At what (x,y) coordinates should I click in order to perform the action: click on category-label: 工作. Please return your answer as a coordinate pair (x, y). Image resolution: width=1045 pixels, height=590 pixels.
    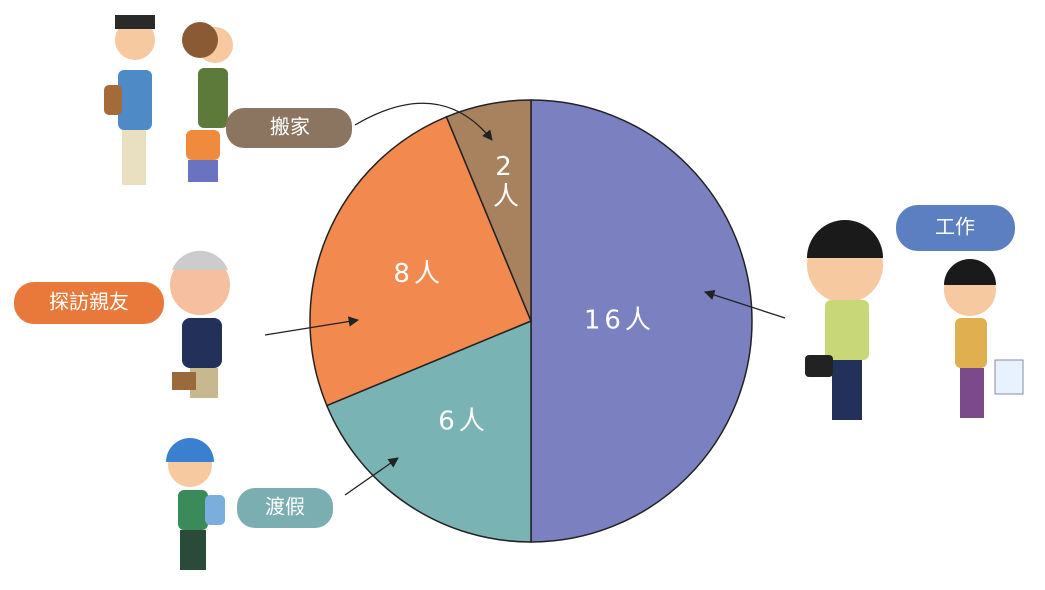
    Looking at the image, I should click on (955, 227).